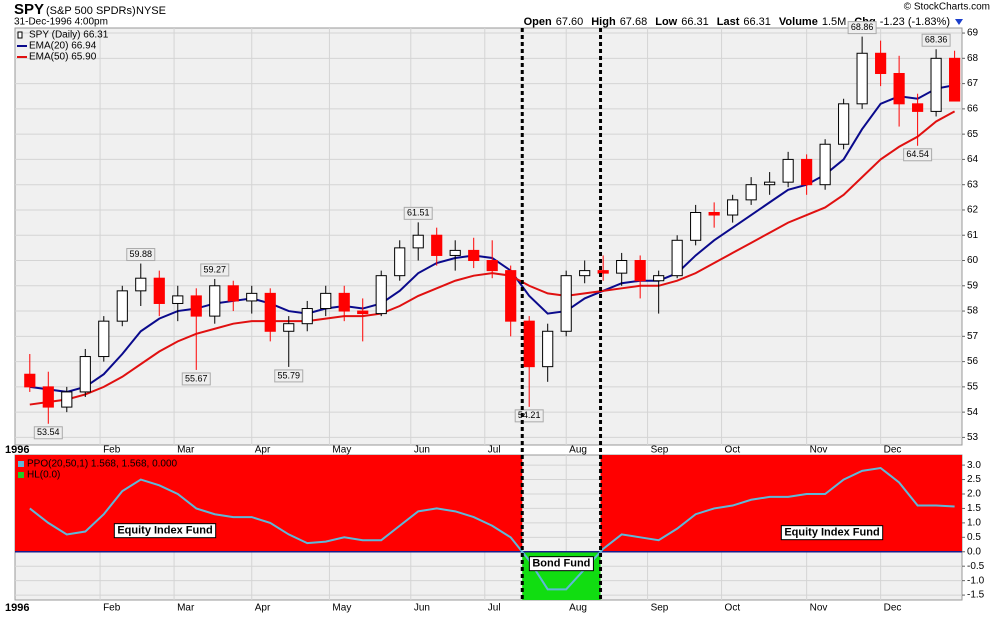 This screenshot has height=618, width=1000. I want to click on quote-label: Open, so click(538, 22).